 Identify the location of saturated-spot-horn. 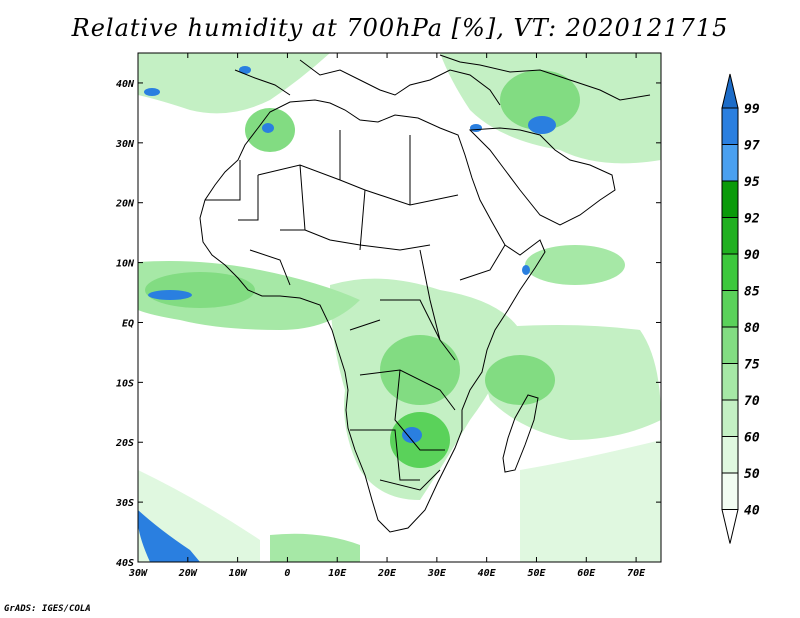
(526, 270).